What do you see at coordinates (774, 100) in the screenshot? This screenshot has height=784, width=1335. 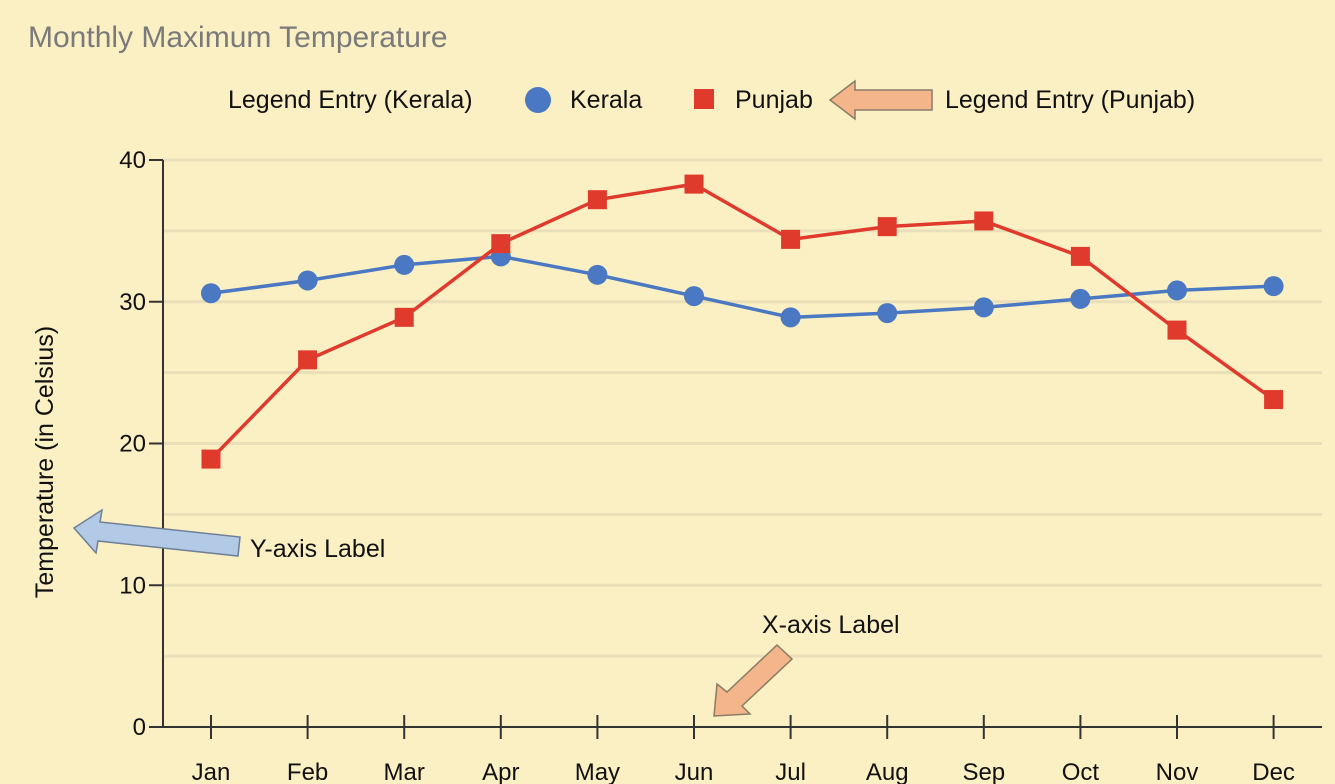 I see `legend-label-punjab: Punjab` at bounding box center [774, 100].